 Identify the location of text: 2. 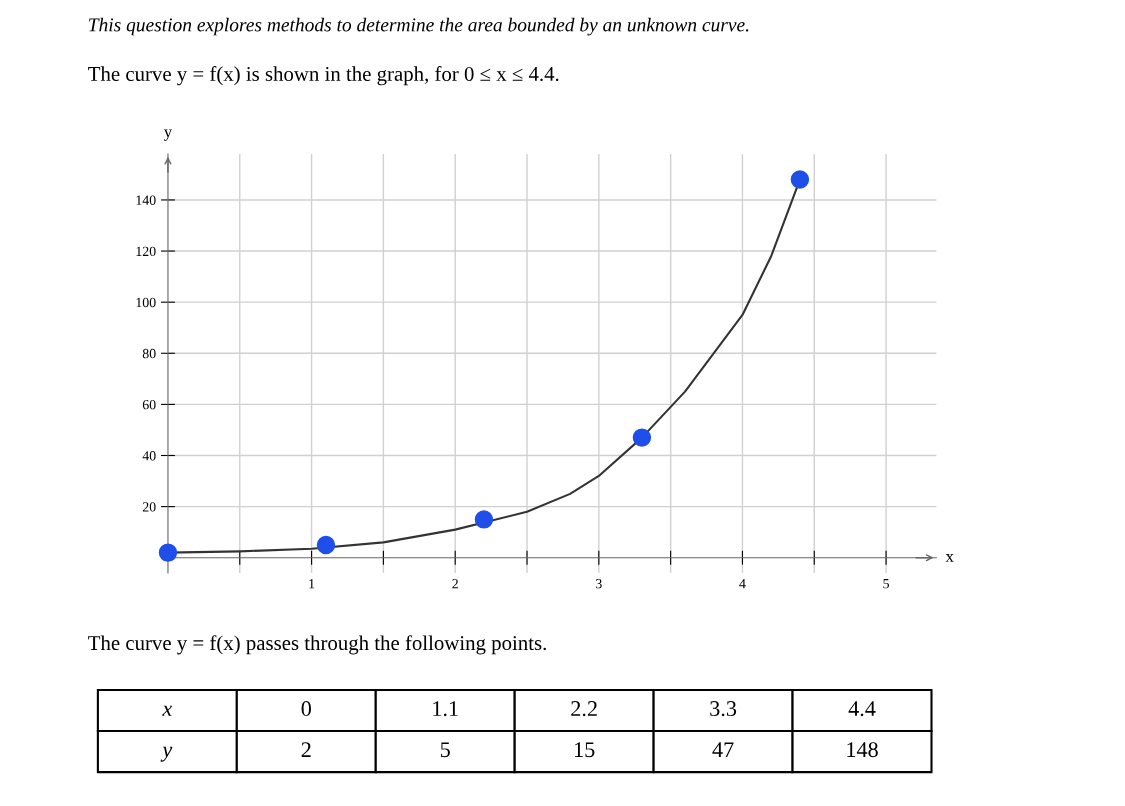
(306, 749).